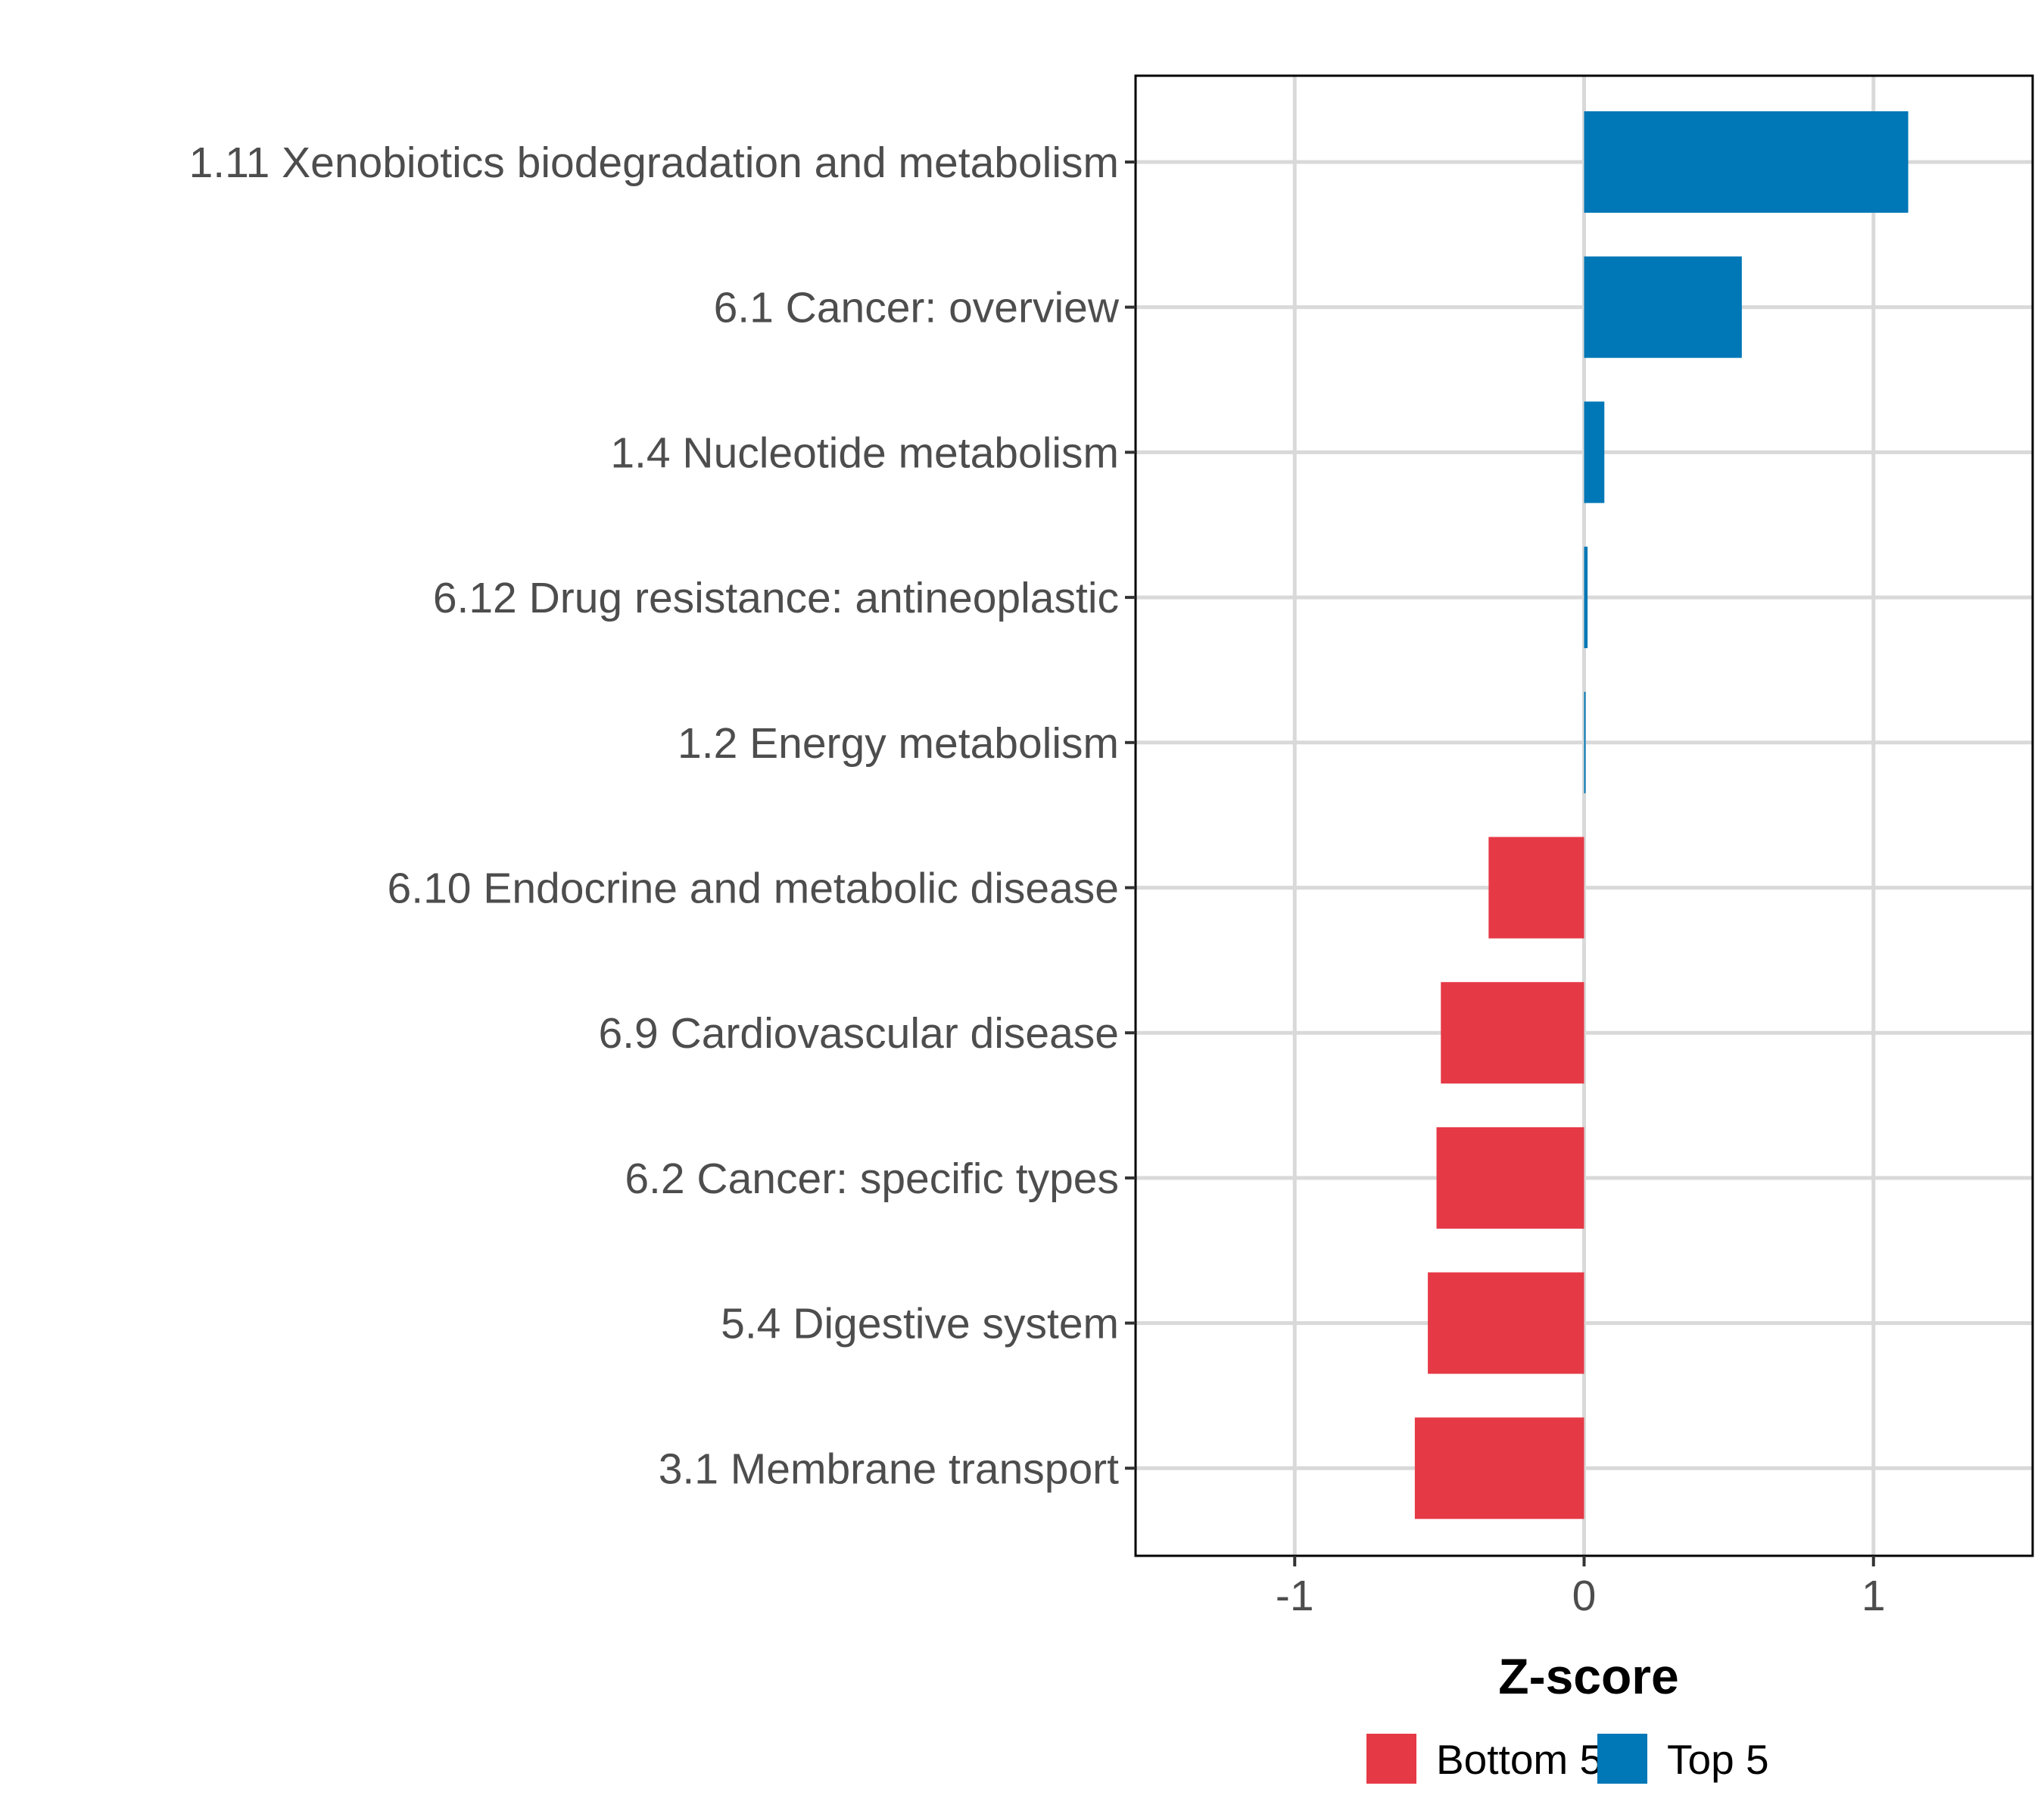  Describe the element at coordinates (872, 1179) in the screenshot. I see `category-label: 6.2 Cancer: specific types` at that location.